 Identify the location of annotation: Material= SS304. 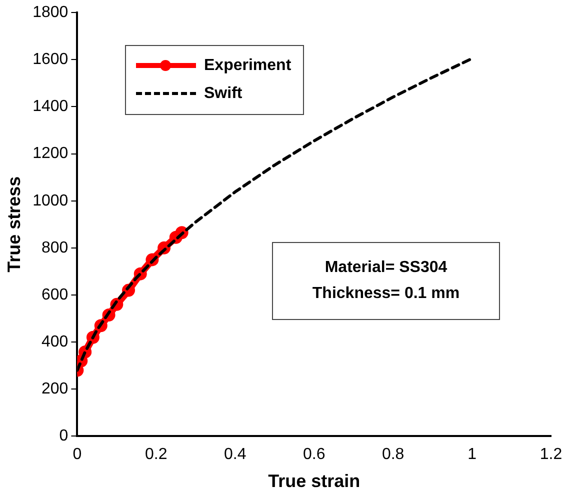
(386, 268).